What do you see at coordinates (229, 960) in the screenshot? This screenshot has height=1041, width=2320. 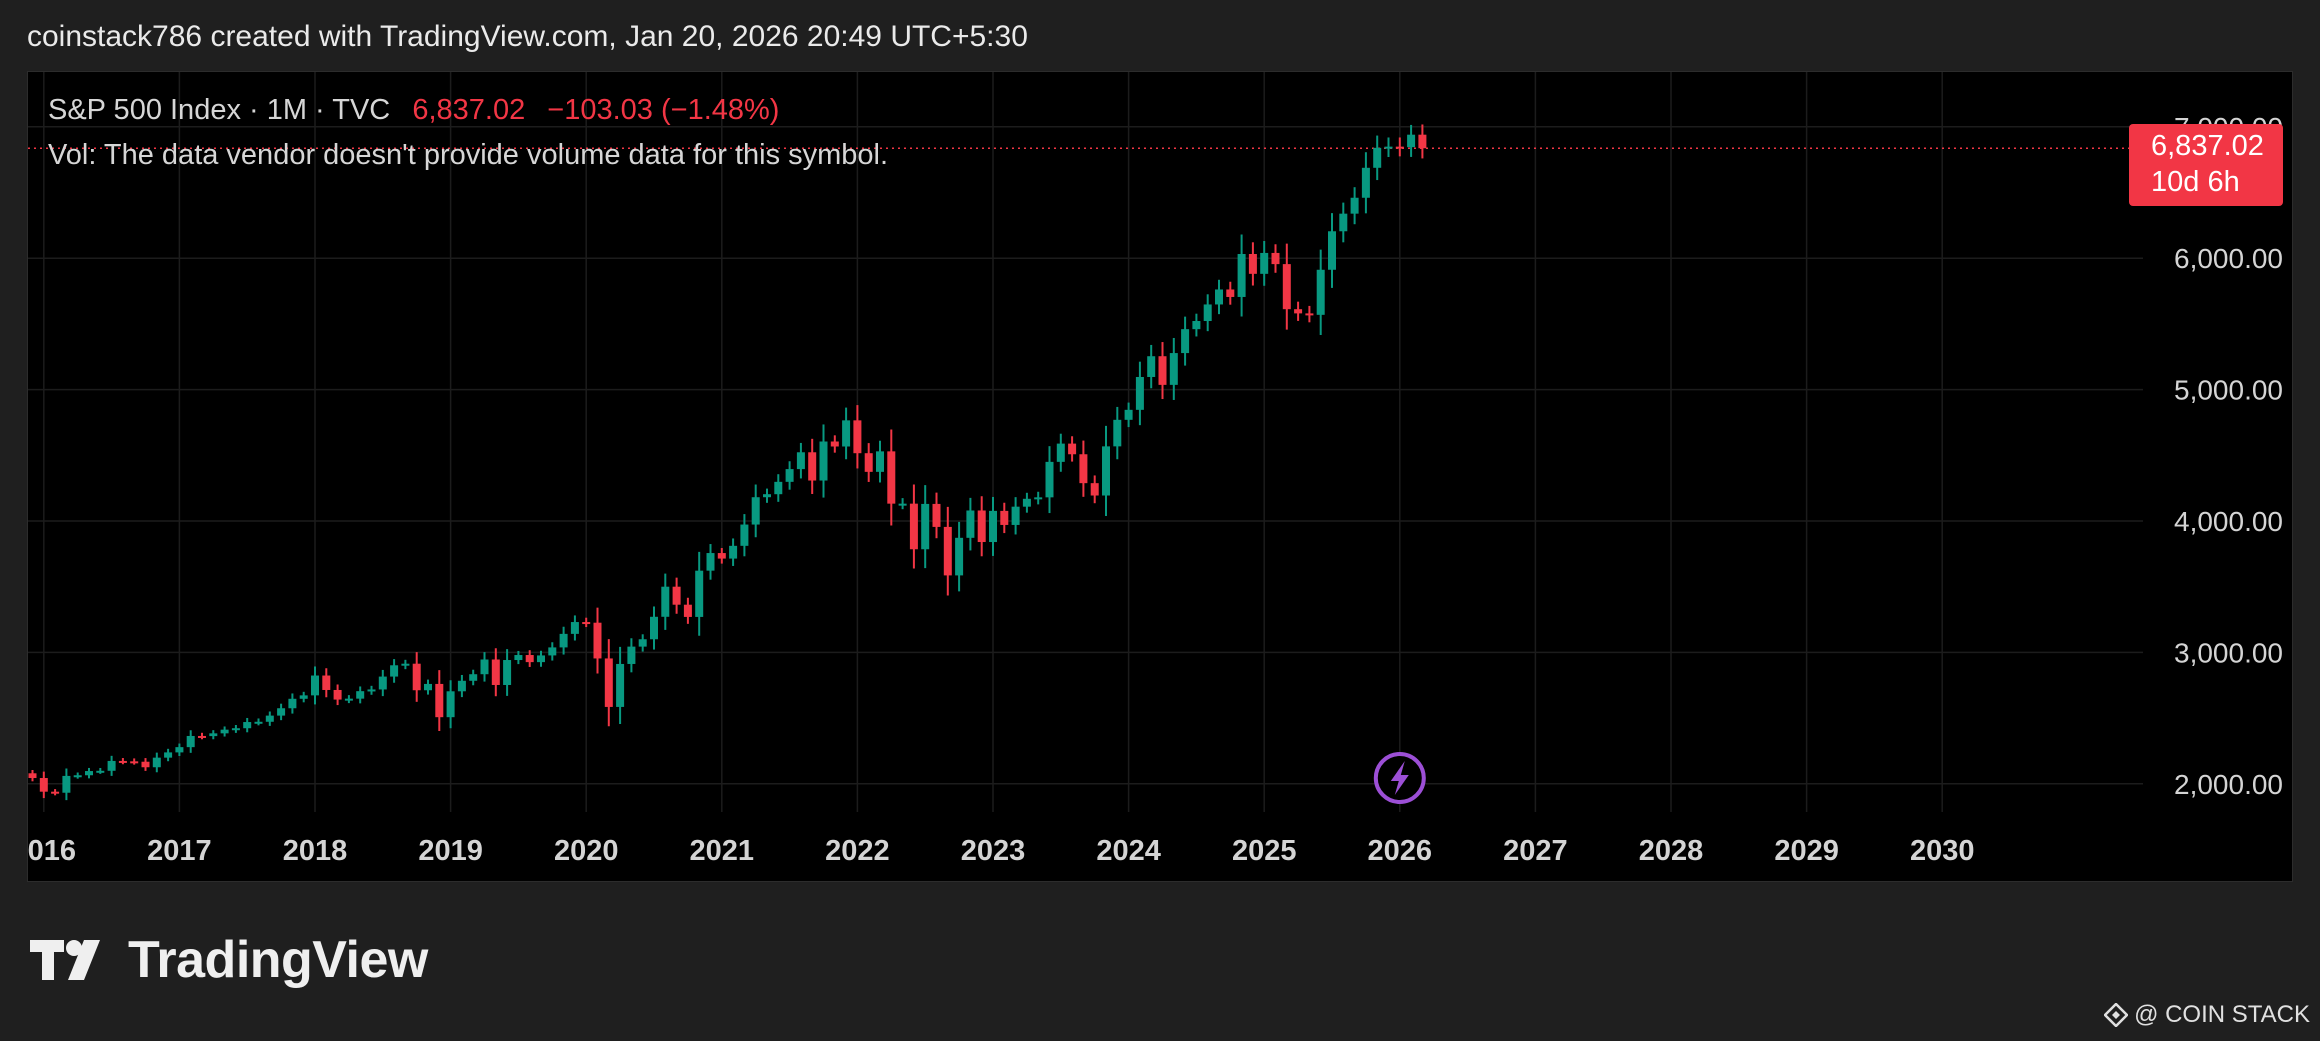 I see `tradingview-logo: TradingView` at bounding box center [229, 960].